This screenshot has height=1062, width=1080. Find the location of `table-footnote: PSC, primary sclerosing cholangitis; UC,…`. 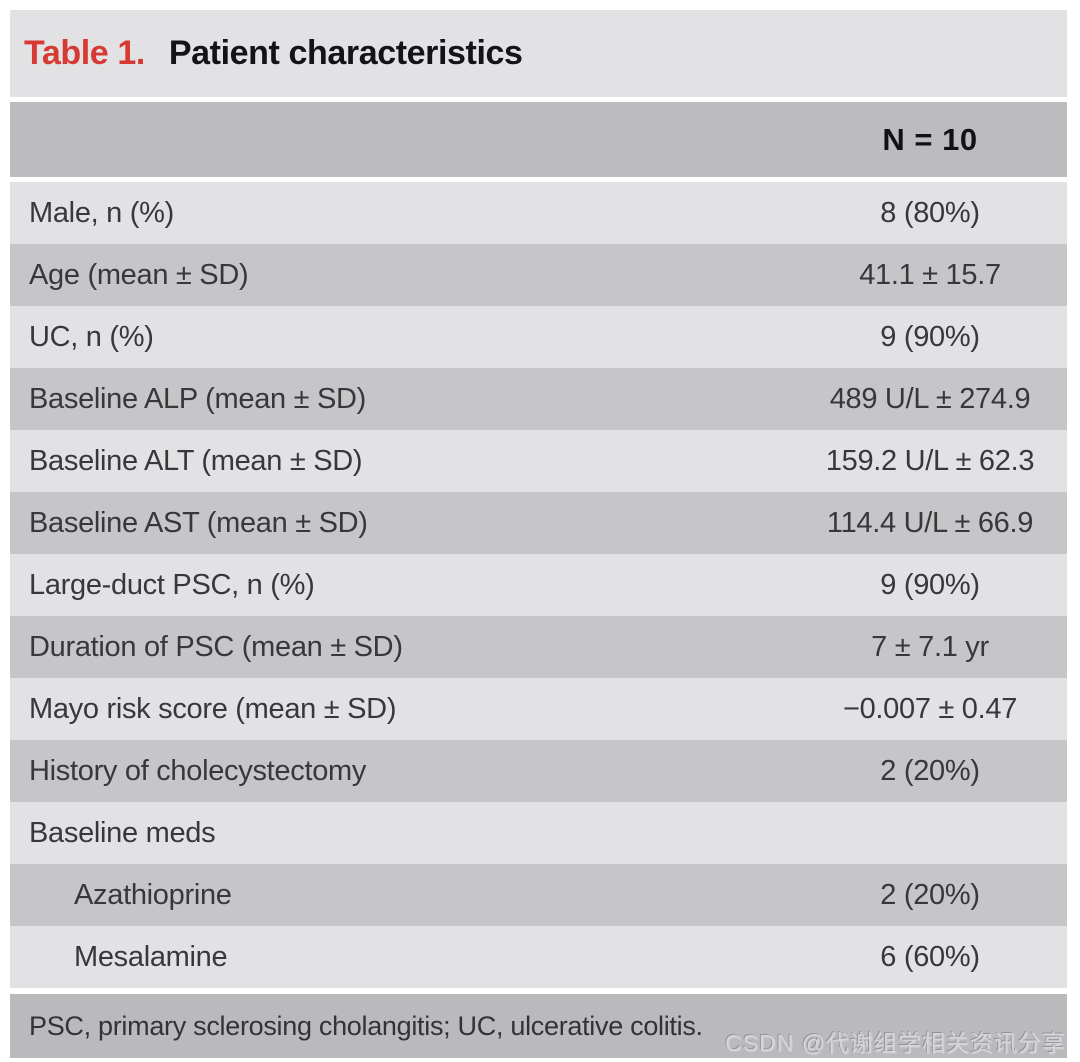

table-footnote: PSC, primary sclerosing cholangitis; UC,… is located at coordinates (538, 1026).